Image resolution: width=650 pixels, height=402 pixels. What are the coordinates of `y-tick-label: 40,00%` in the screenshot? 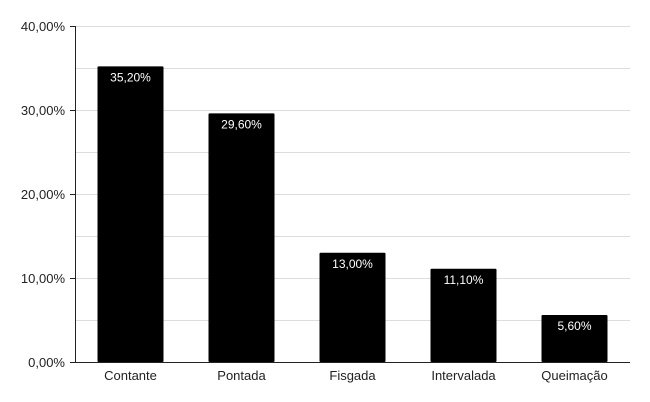 It's located at (43, 26).